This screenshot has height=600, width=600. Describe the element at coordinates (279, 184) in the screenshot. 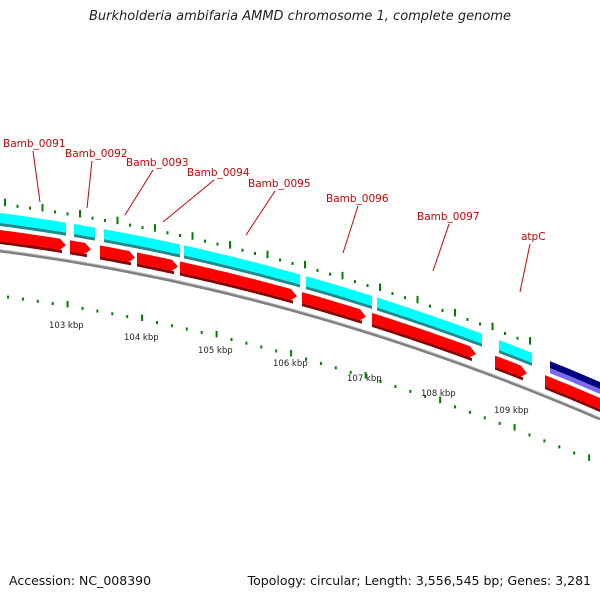

I see `gene-label-bamb-0095: Bamb_0095` at that location.